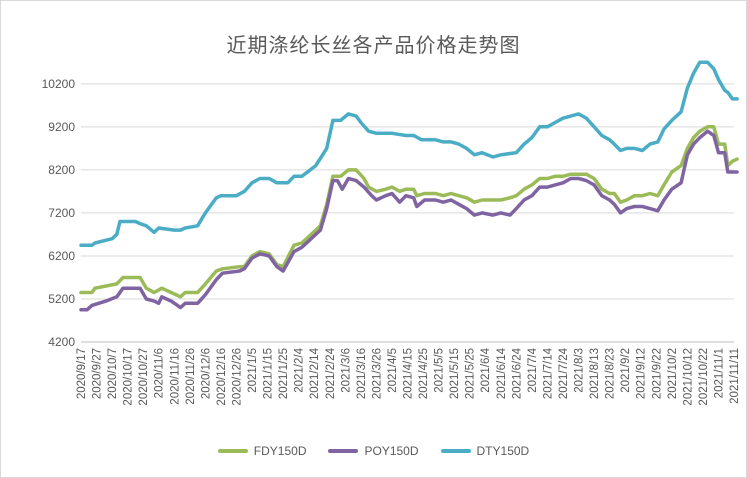  Describe the element at coordinates (175, 376) in the screenshot. I see `x-tick-label: 2020/11/16` at that location.